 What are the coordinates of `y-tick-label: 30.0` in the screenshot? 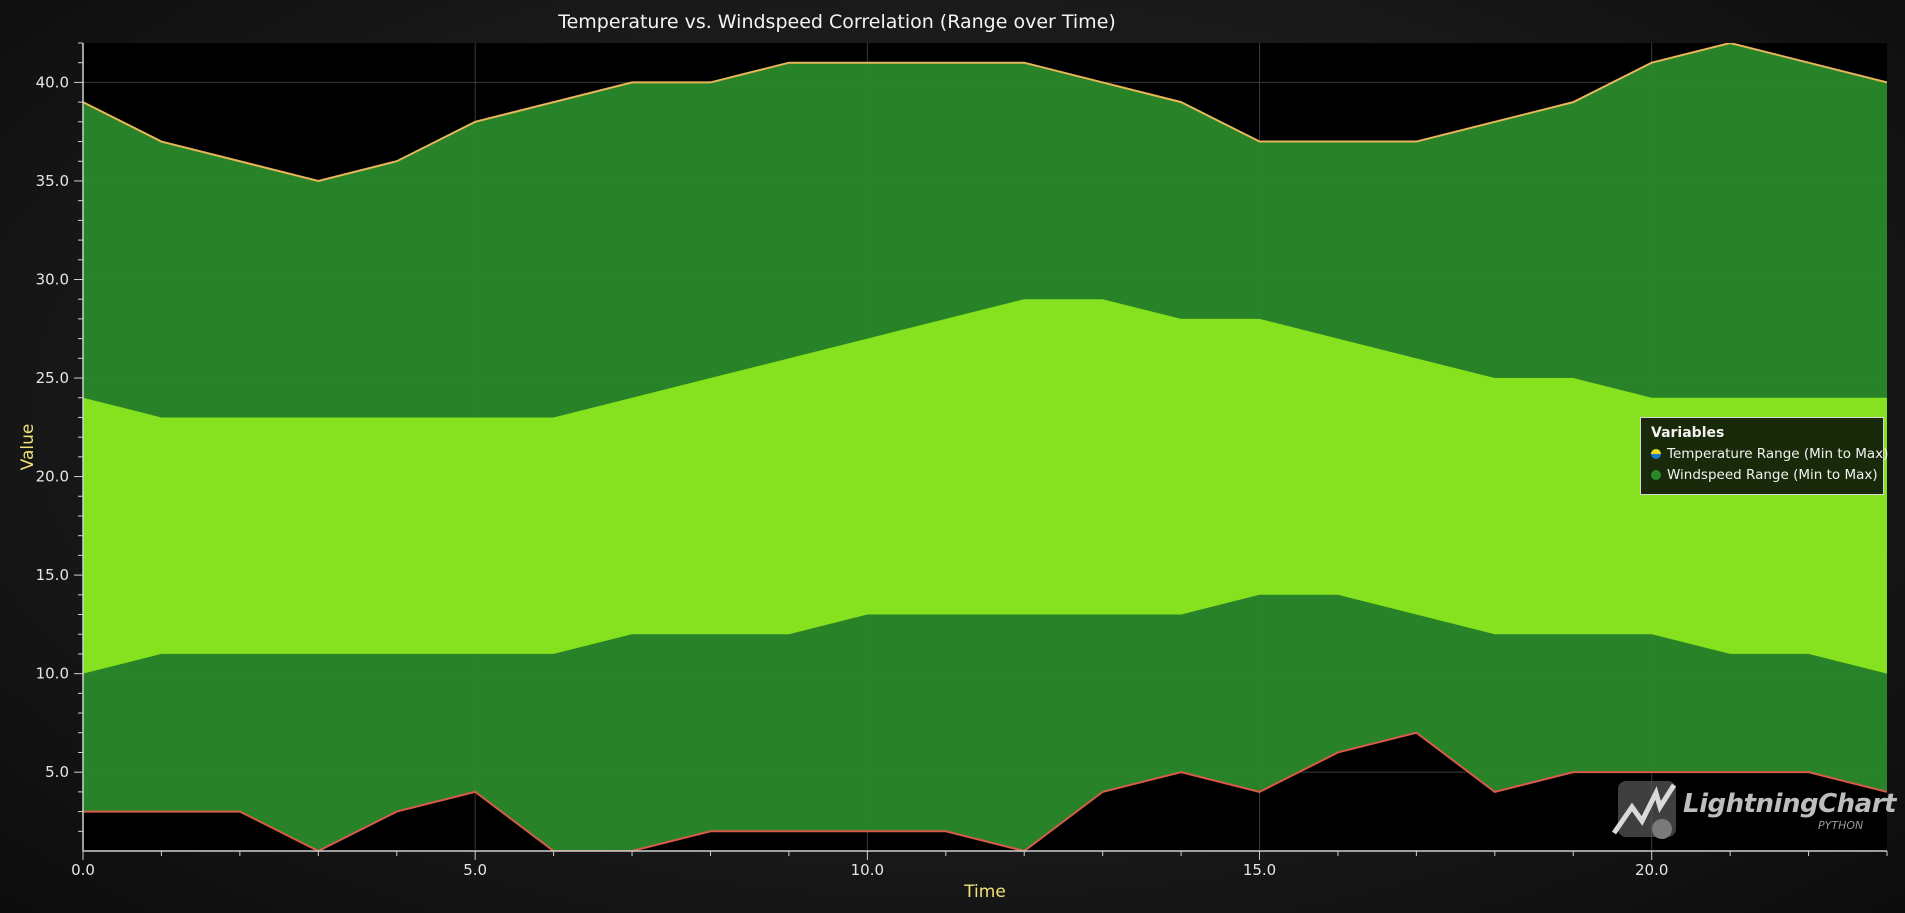 It's located at (52, 279).